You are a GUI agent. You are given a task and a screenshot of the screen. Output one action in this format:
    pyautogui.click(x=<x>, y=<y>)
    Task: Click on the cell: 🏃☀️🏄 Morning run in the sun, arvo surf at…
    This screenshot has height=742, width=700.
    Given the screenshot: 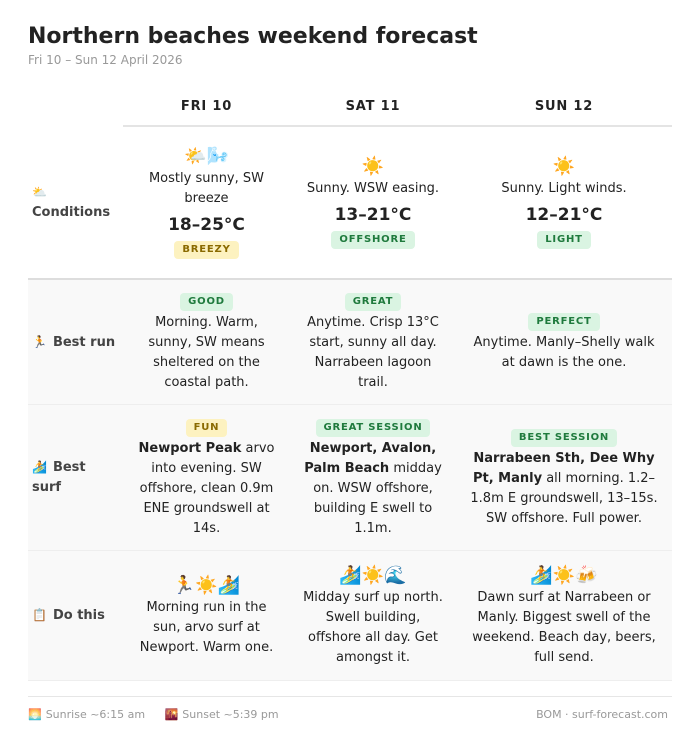 What is the action you would take?
    pyautogui.click(x=206, y=615)
    